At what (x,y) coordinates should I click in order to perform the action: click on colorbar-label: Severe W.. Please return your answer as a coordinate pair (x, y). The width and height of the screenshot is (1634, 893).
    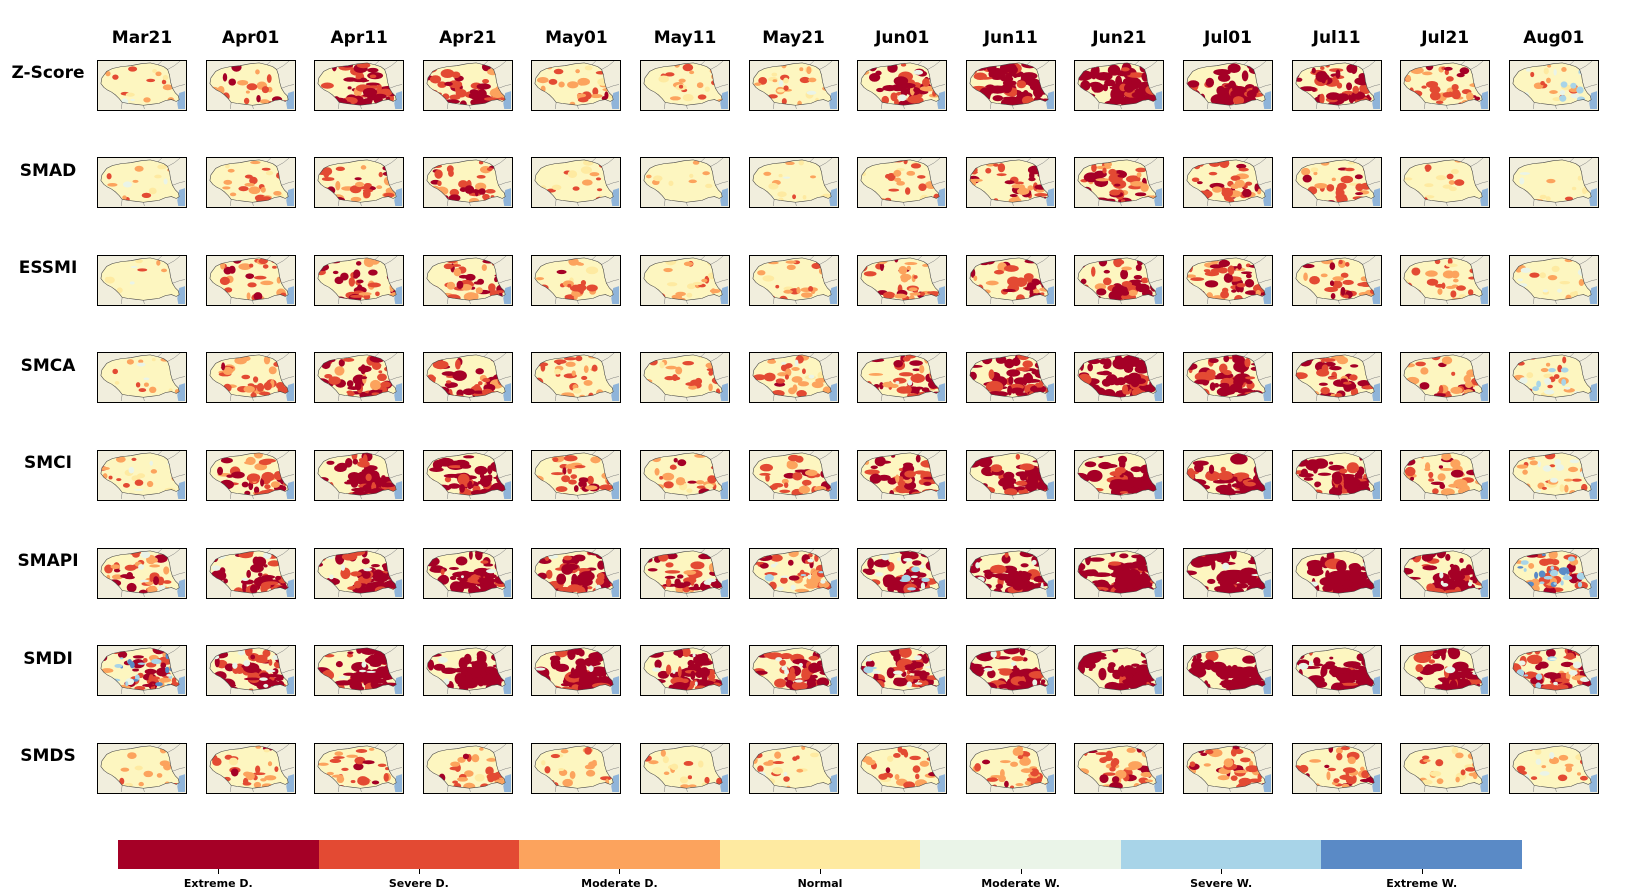
    Looking at the image, I should click on (1221, 883).